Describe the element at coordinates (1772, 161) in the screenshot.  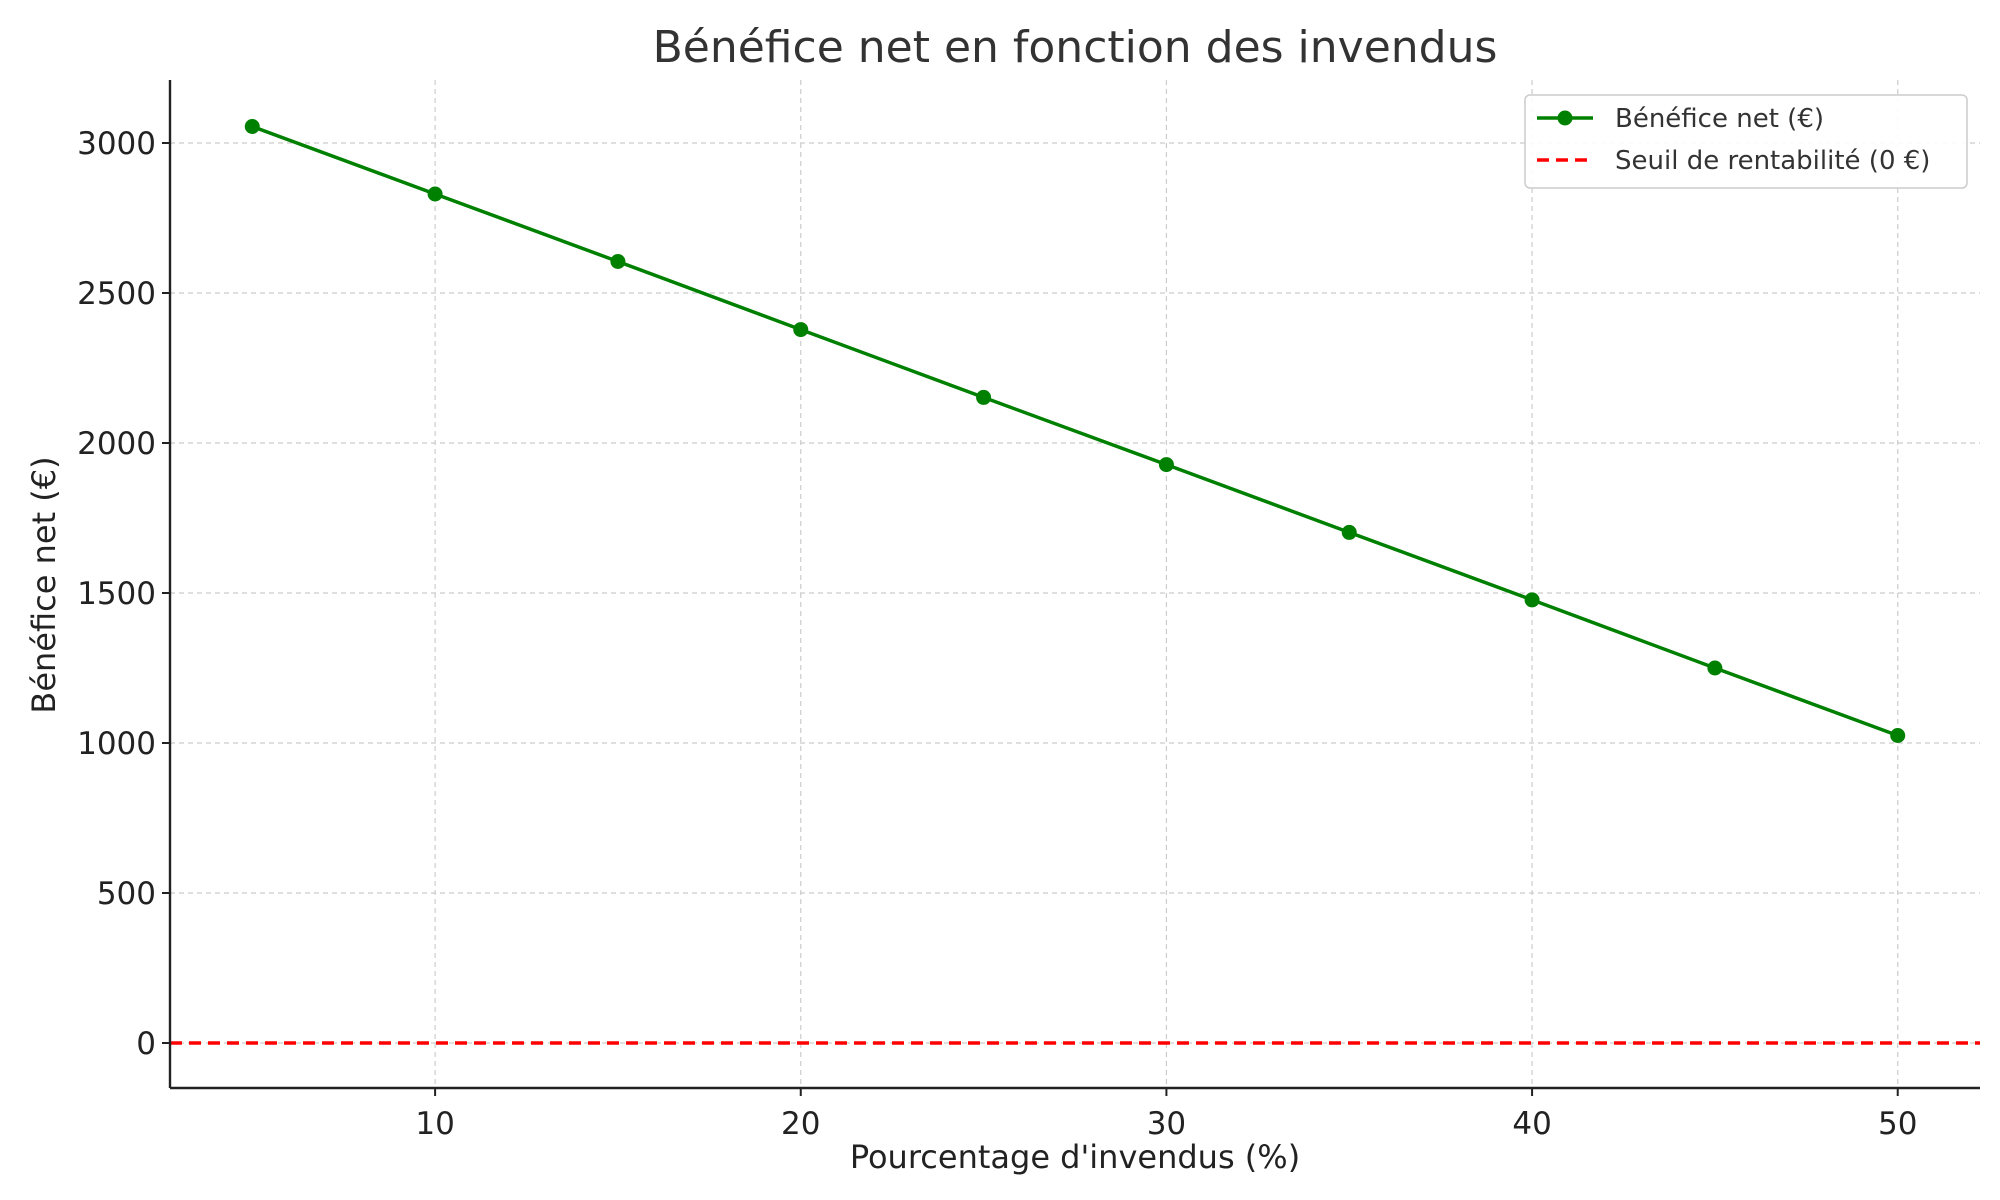
I see `legend-label-breakeven: Seuil de rentabilité (0 €)` at that location.